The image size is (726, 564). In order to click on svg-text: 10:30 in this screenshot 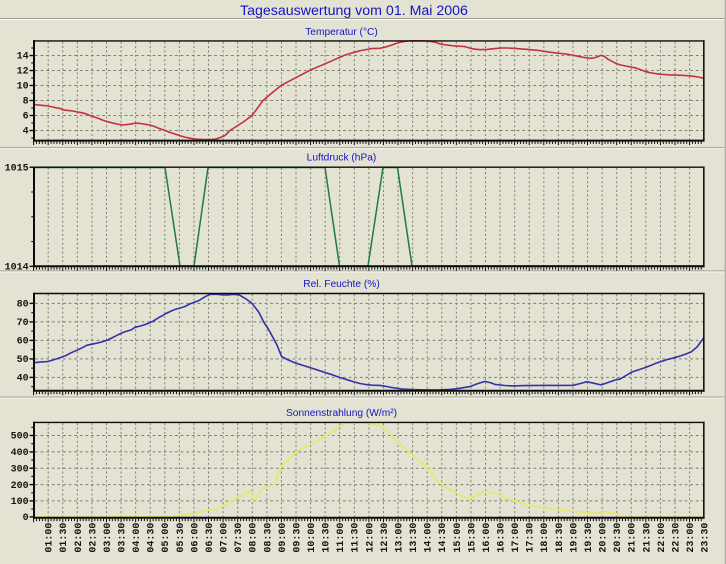, I will do `click(327, 538)`.